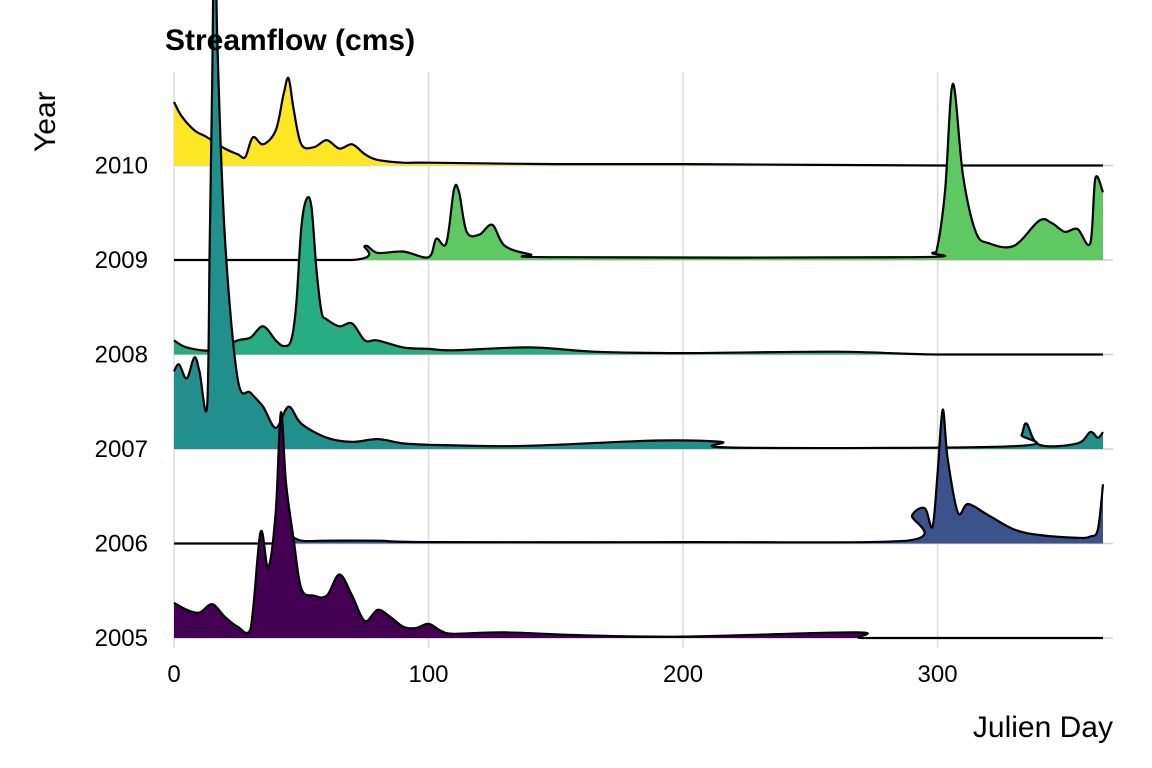 The width and height of the screenshot is (1152, 768). What do you see at coordinates (121, 403) in the screenshot?
I see `y-tick-labels: 2005 2006 2007 2008 2009 2010` at bounding box center [121, 403].